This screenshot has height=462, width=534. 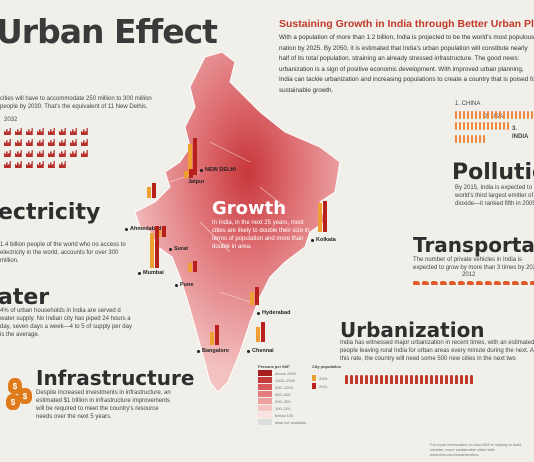 I want to click on urbanization-title: Urbanization, so click(x=412, y=330).